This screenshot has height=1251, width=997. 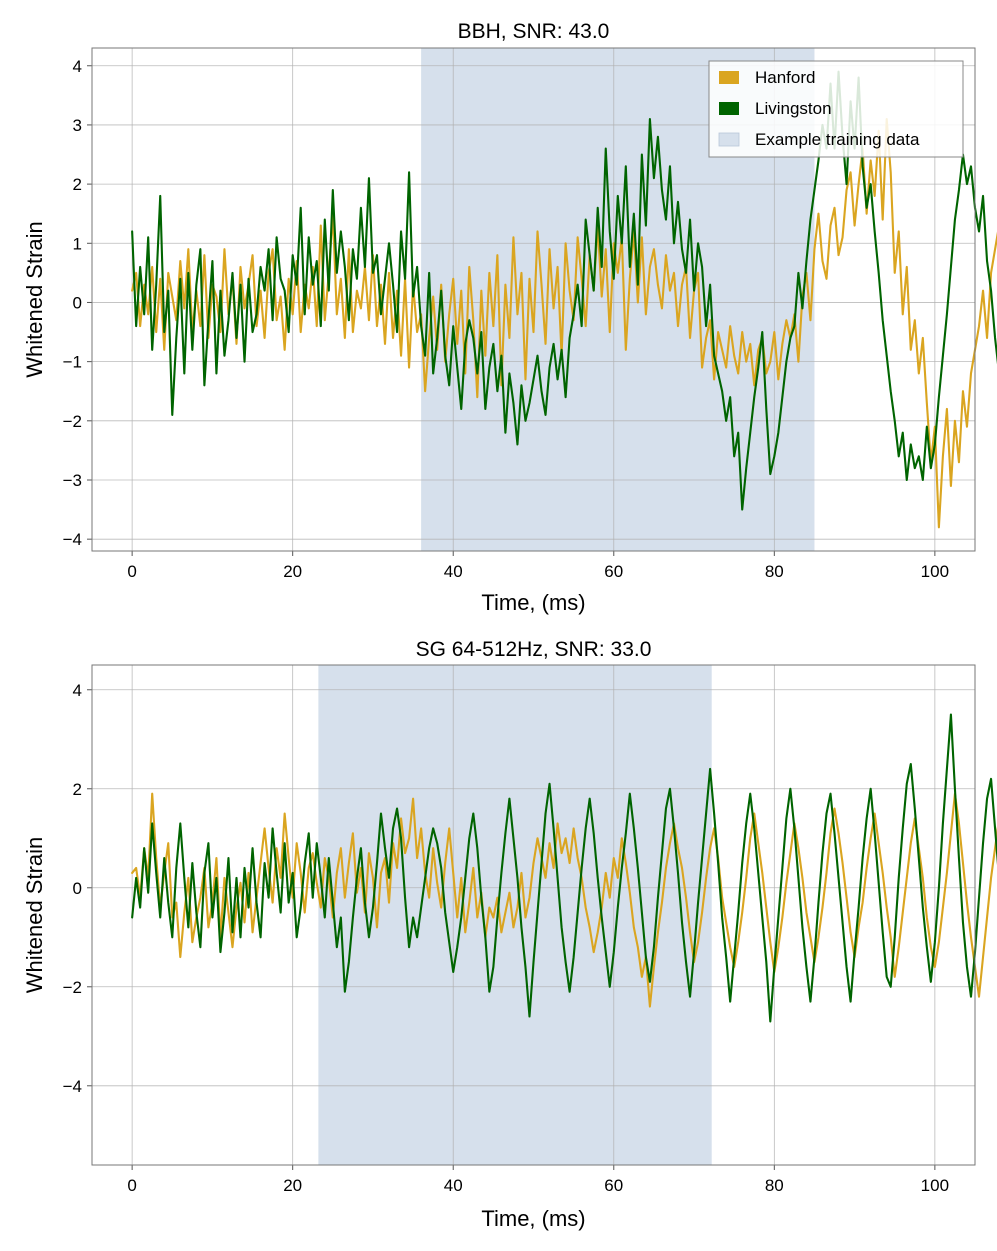 I want to click on series-line-hanford, so click(x=564, y=900).